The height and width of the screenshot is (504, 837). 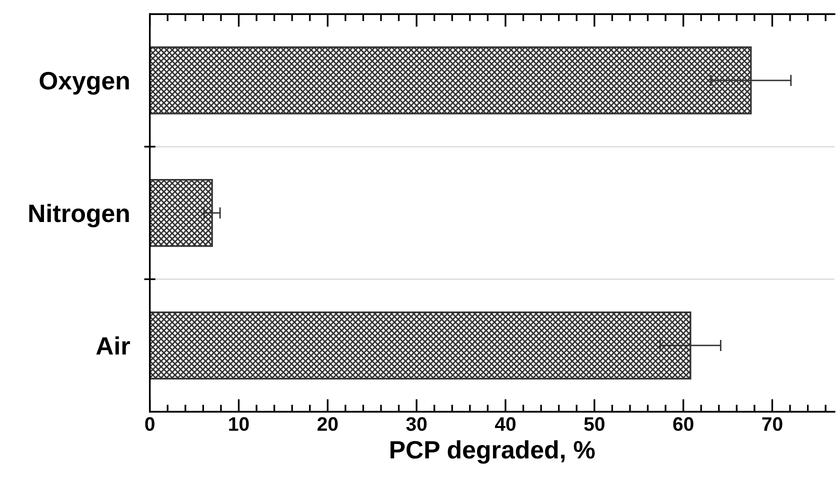 What do you see at coordinates (328, 424) in the screenshot?
I see `x-tick-label: 20` at bounding box center [328, 424].